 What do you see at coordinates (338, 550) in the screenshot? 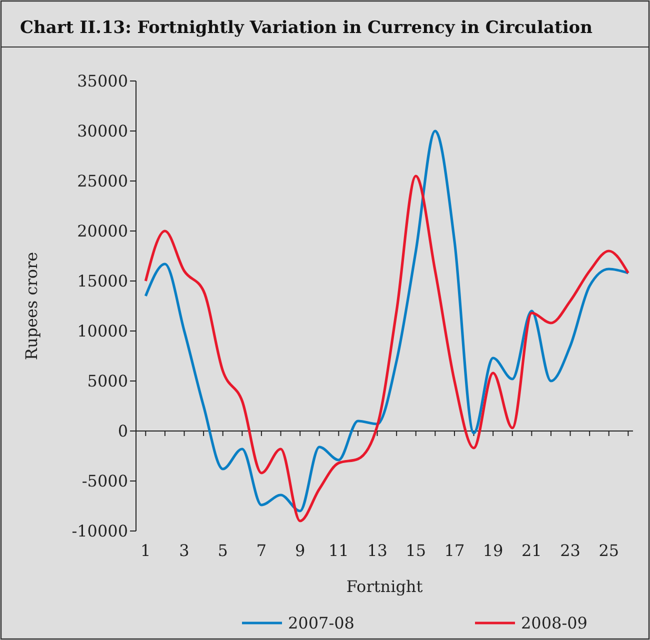
I see `x-tick-label: 11` at bounding box center [338, 550].